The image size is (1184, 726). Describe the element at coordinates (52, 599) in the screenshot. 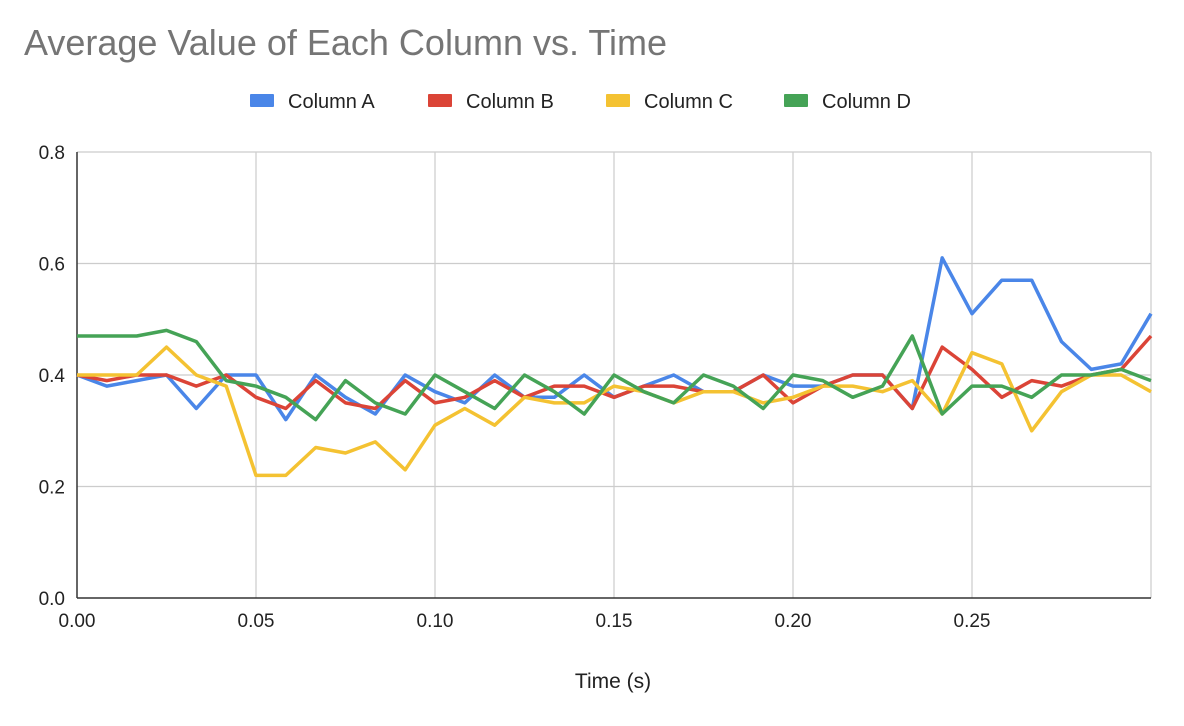

I see `y-tick-label: 0.0` at that location.